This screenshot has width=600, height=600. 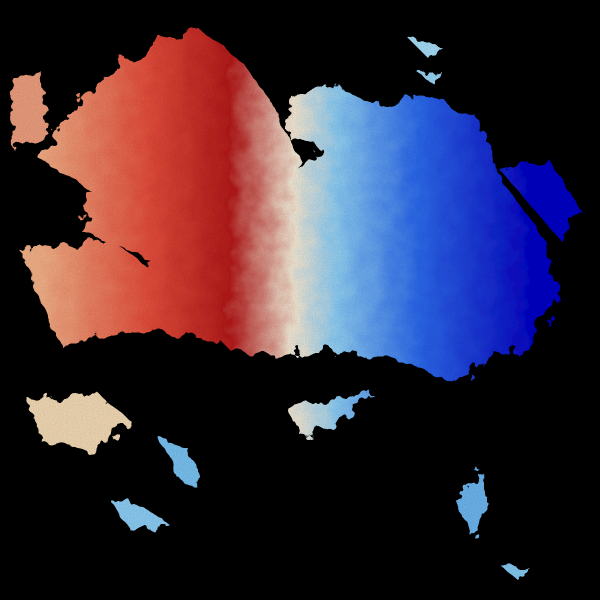 I want to click on outbound-echo-region, so click(x=125, y=292).